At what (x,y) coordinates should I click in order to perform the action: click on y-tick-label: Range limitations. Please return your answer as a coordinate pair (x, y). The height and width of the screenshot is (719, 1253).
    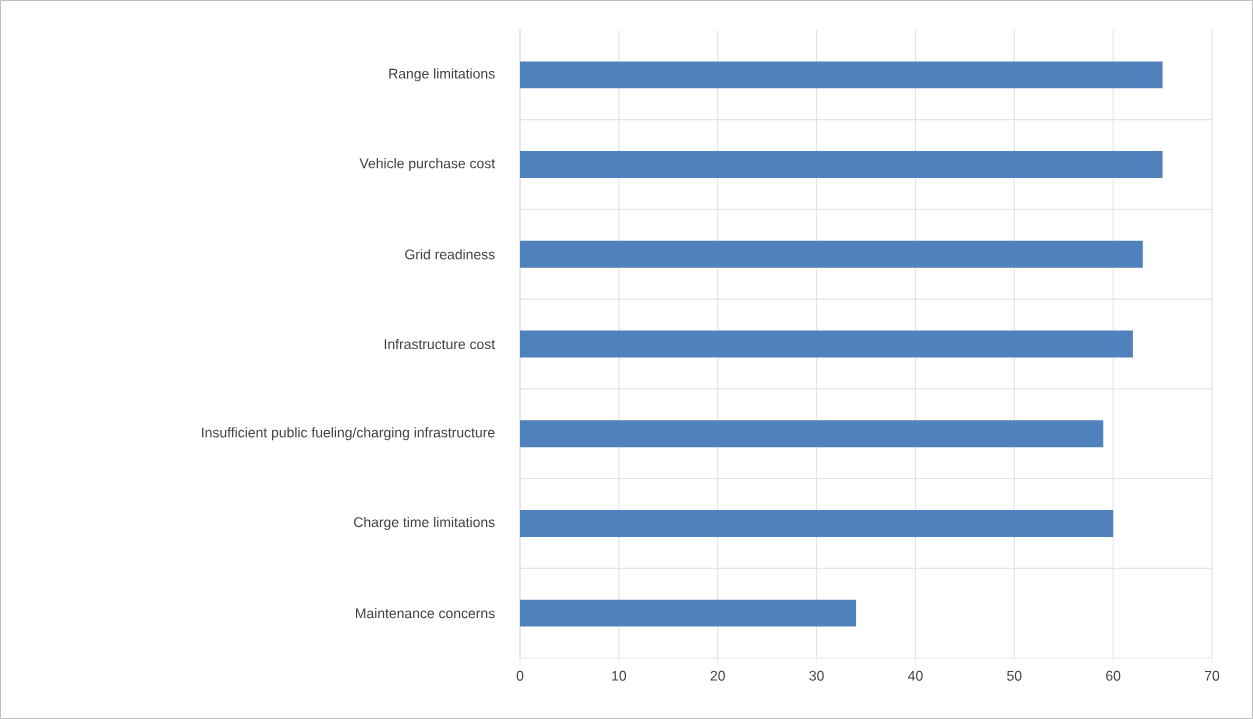
    Looking at the image, I should click on (442, 75).